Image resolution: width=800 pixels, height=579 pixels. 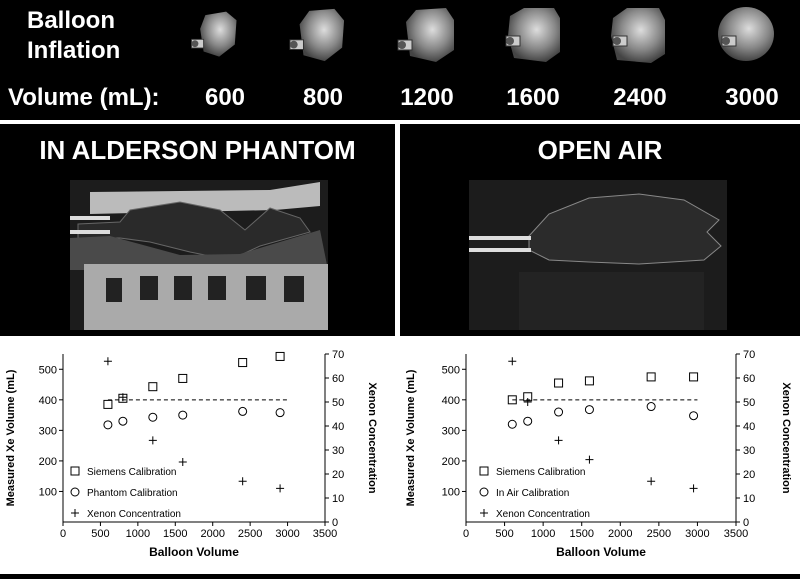 What do you see at coordinates (532, 493) in the screenshot?
I see `legend-label: In Air Calibration` at bounding box center [532, 493].